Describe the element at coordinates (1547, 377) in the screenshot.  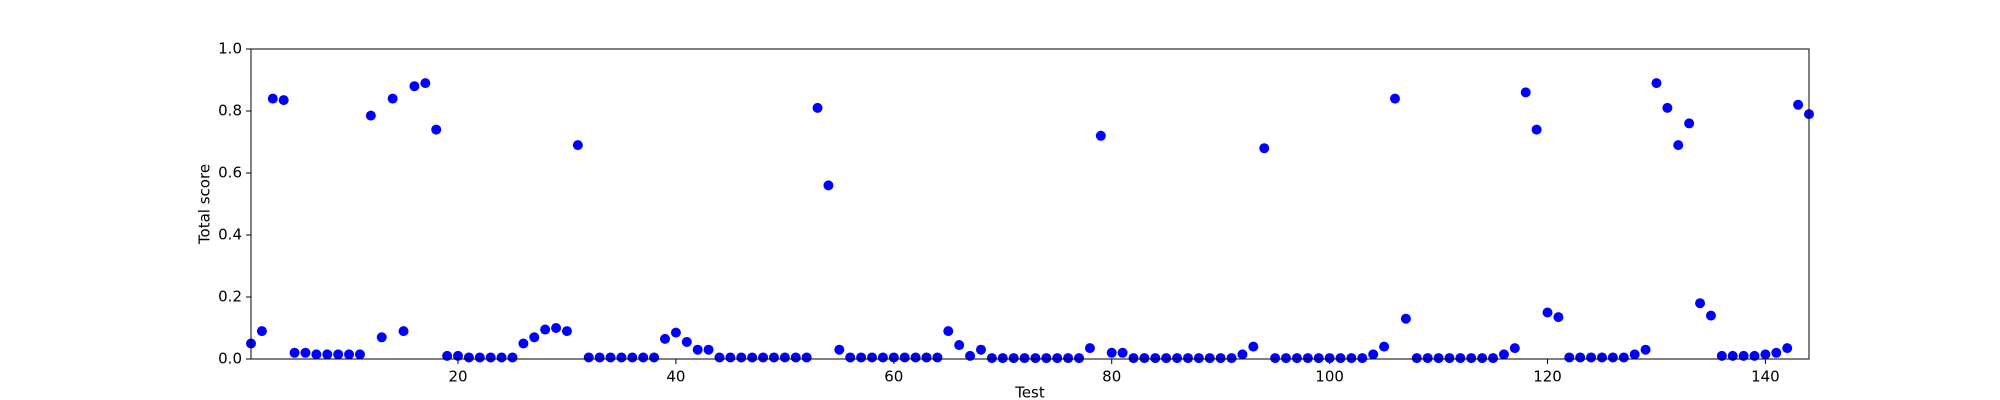
I see `x-tick-label: 120` at that location.